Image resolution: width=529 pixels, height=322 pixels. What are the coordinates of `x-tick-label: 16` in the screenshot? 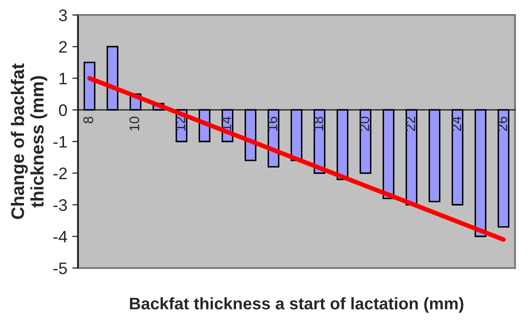 It's located at (272, 123).